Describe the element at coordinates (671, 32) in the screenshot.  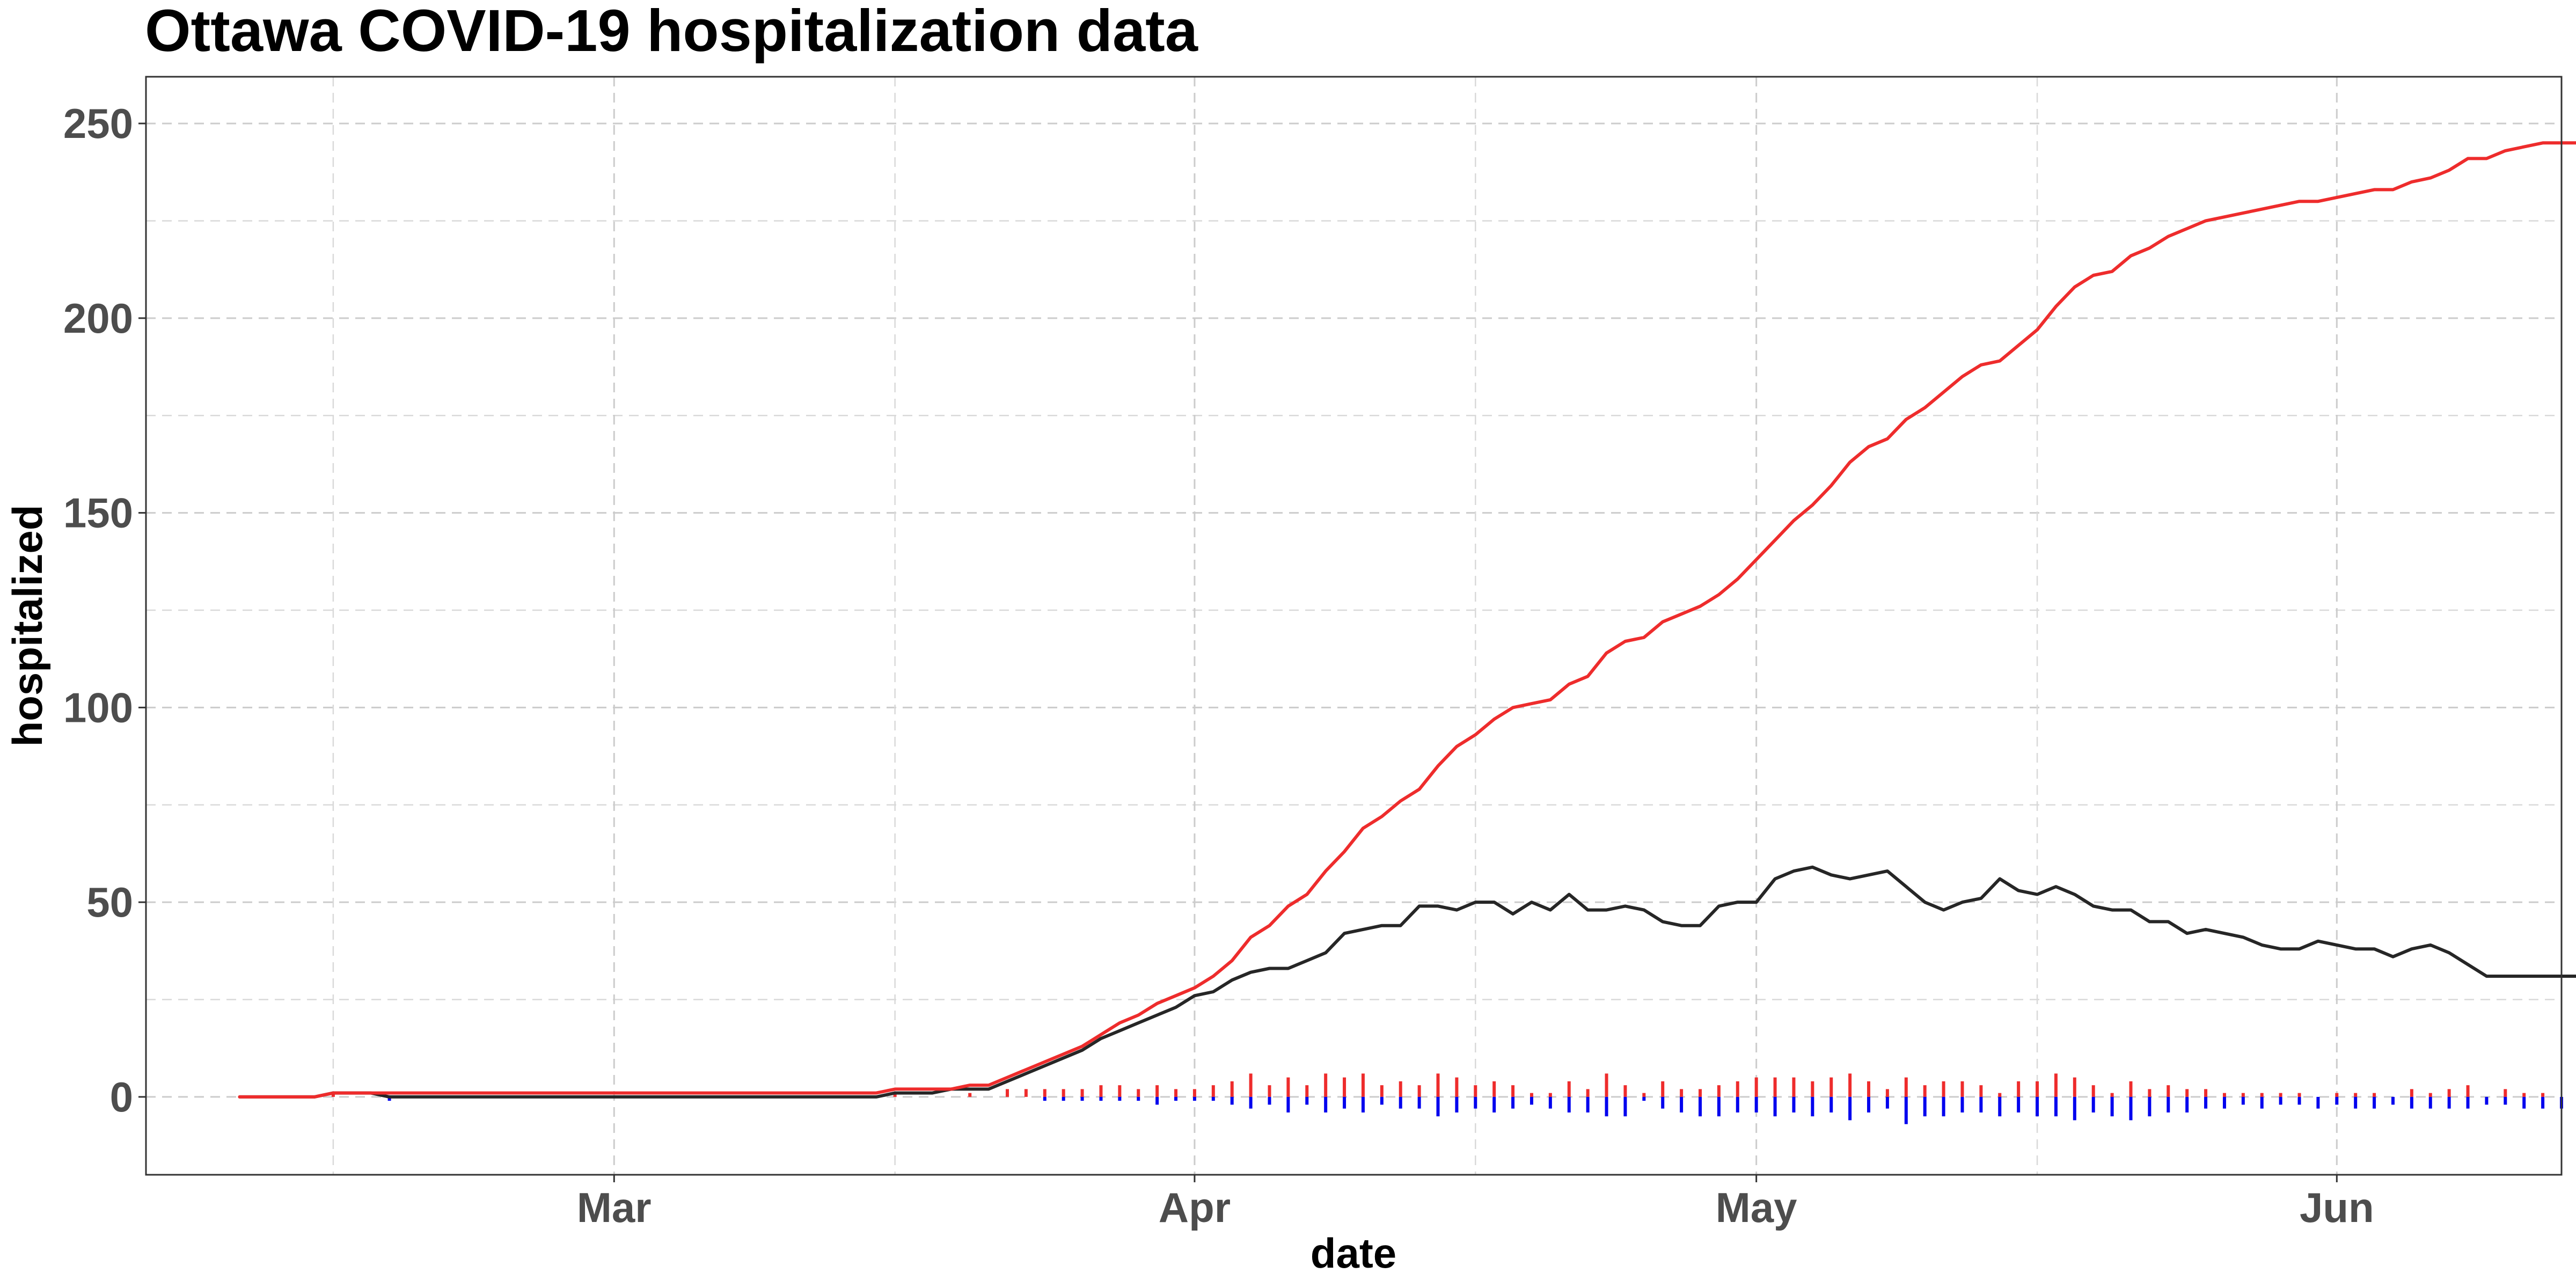
I see `chart-title: Ottawa COVID-19 hospitalization data` at that location.